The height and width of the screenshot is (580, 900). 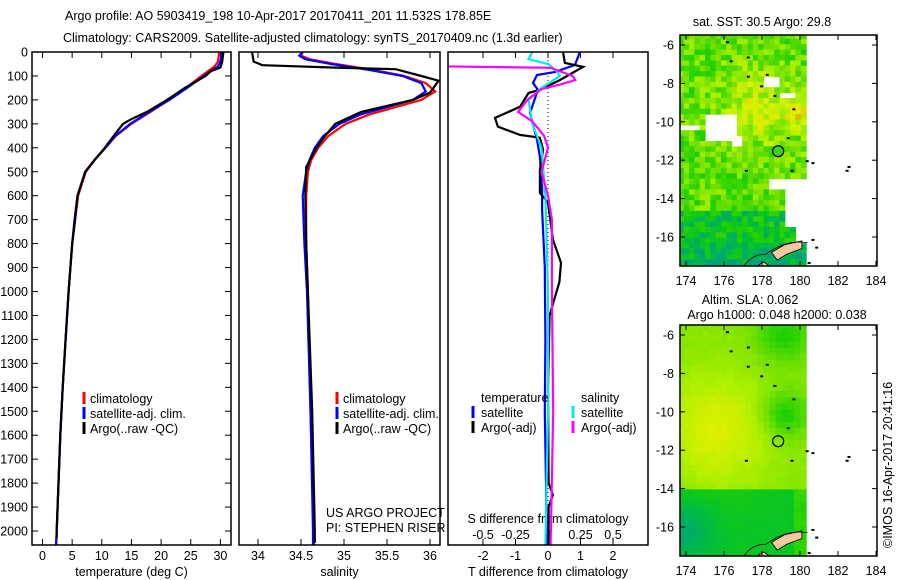 What do you see at coordinates (765, 444) in the screenshot?
I see `map-cells` at bounding box center [765, 444].